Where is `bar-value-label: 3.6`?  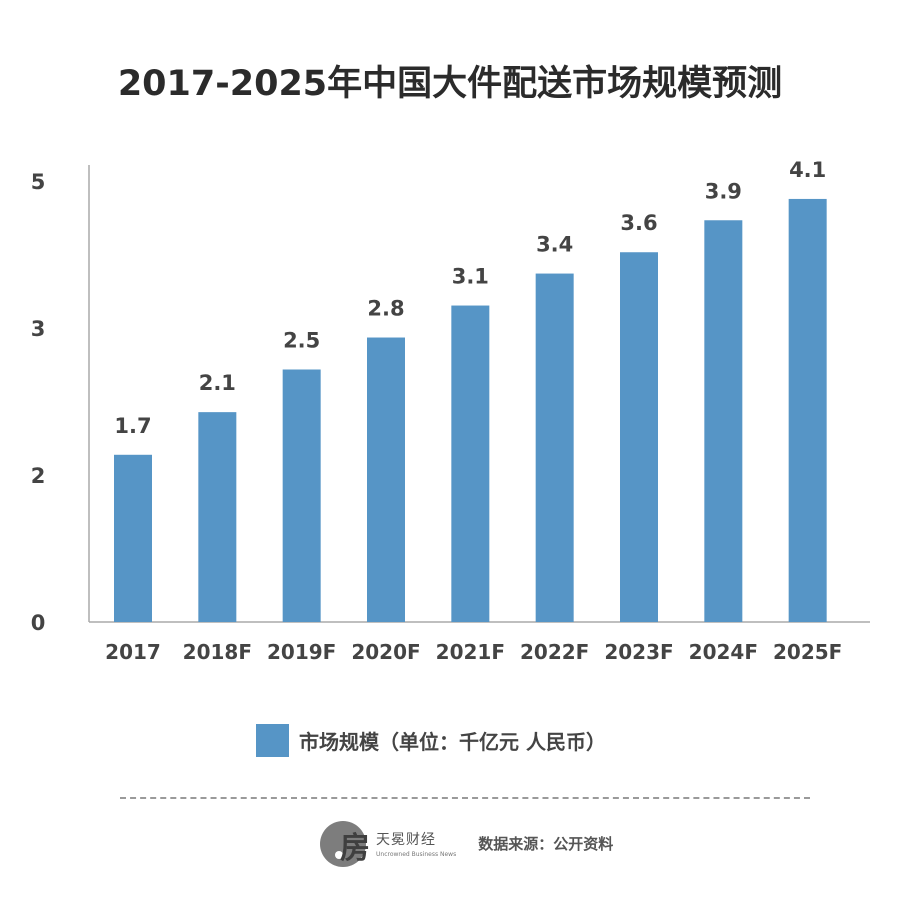 bar-value-label: 3.6 is located at coordinates (638, 223).